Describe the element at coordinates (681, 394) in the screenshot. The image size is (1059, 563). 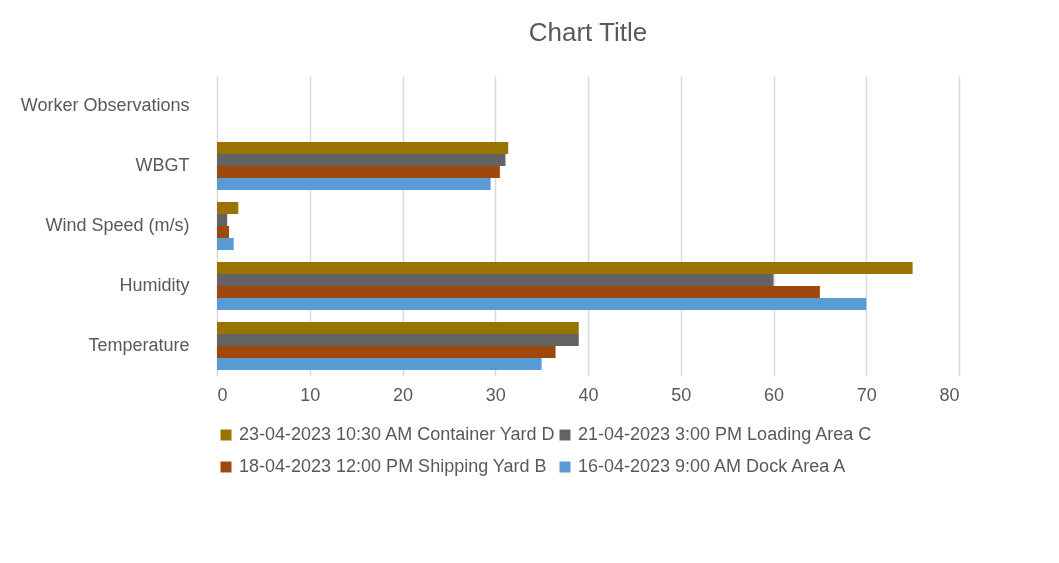
I see `x-tick-label: 50` at that location.